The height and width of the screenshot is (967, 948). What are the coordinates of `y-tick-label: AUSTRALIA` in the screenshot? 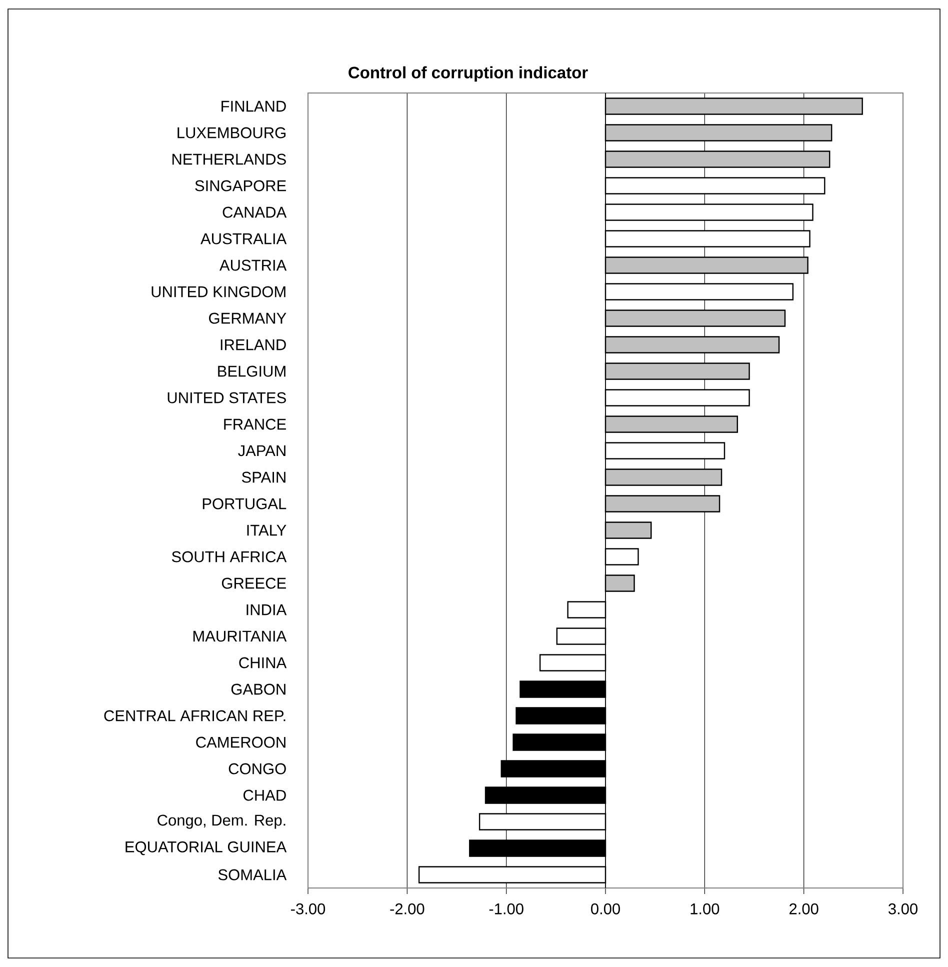 It's located at (243, 238).